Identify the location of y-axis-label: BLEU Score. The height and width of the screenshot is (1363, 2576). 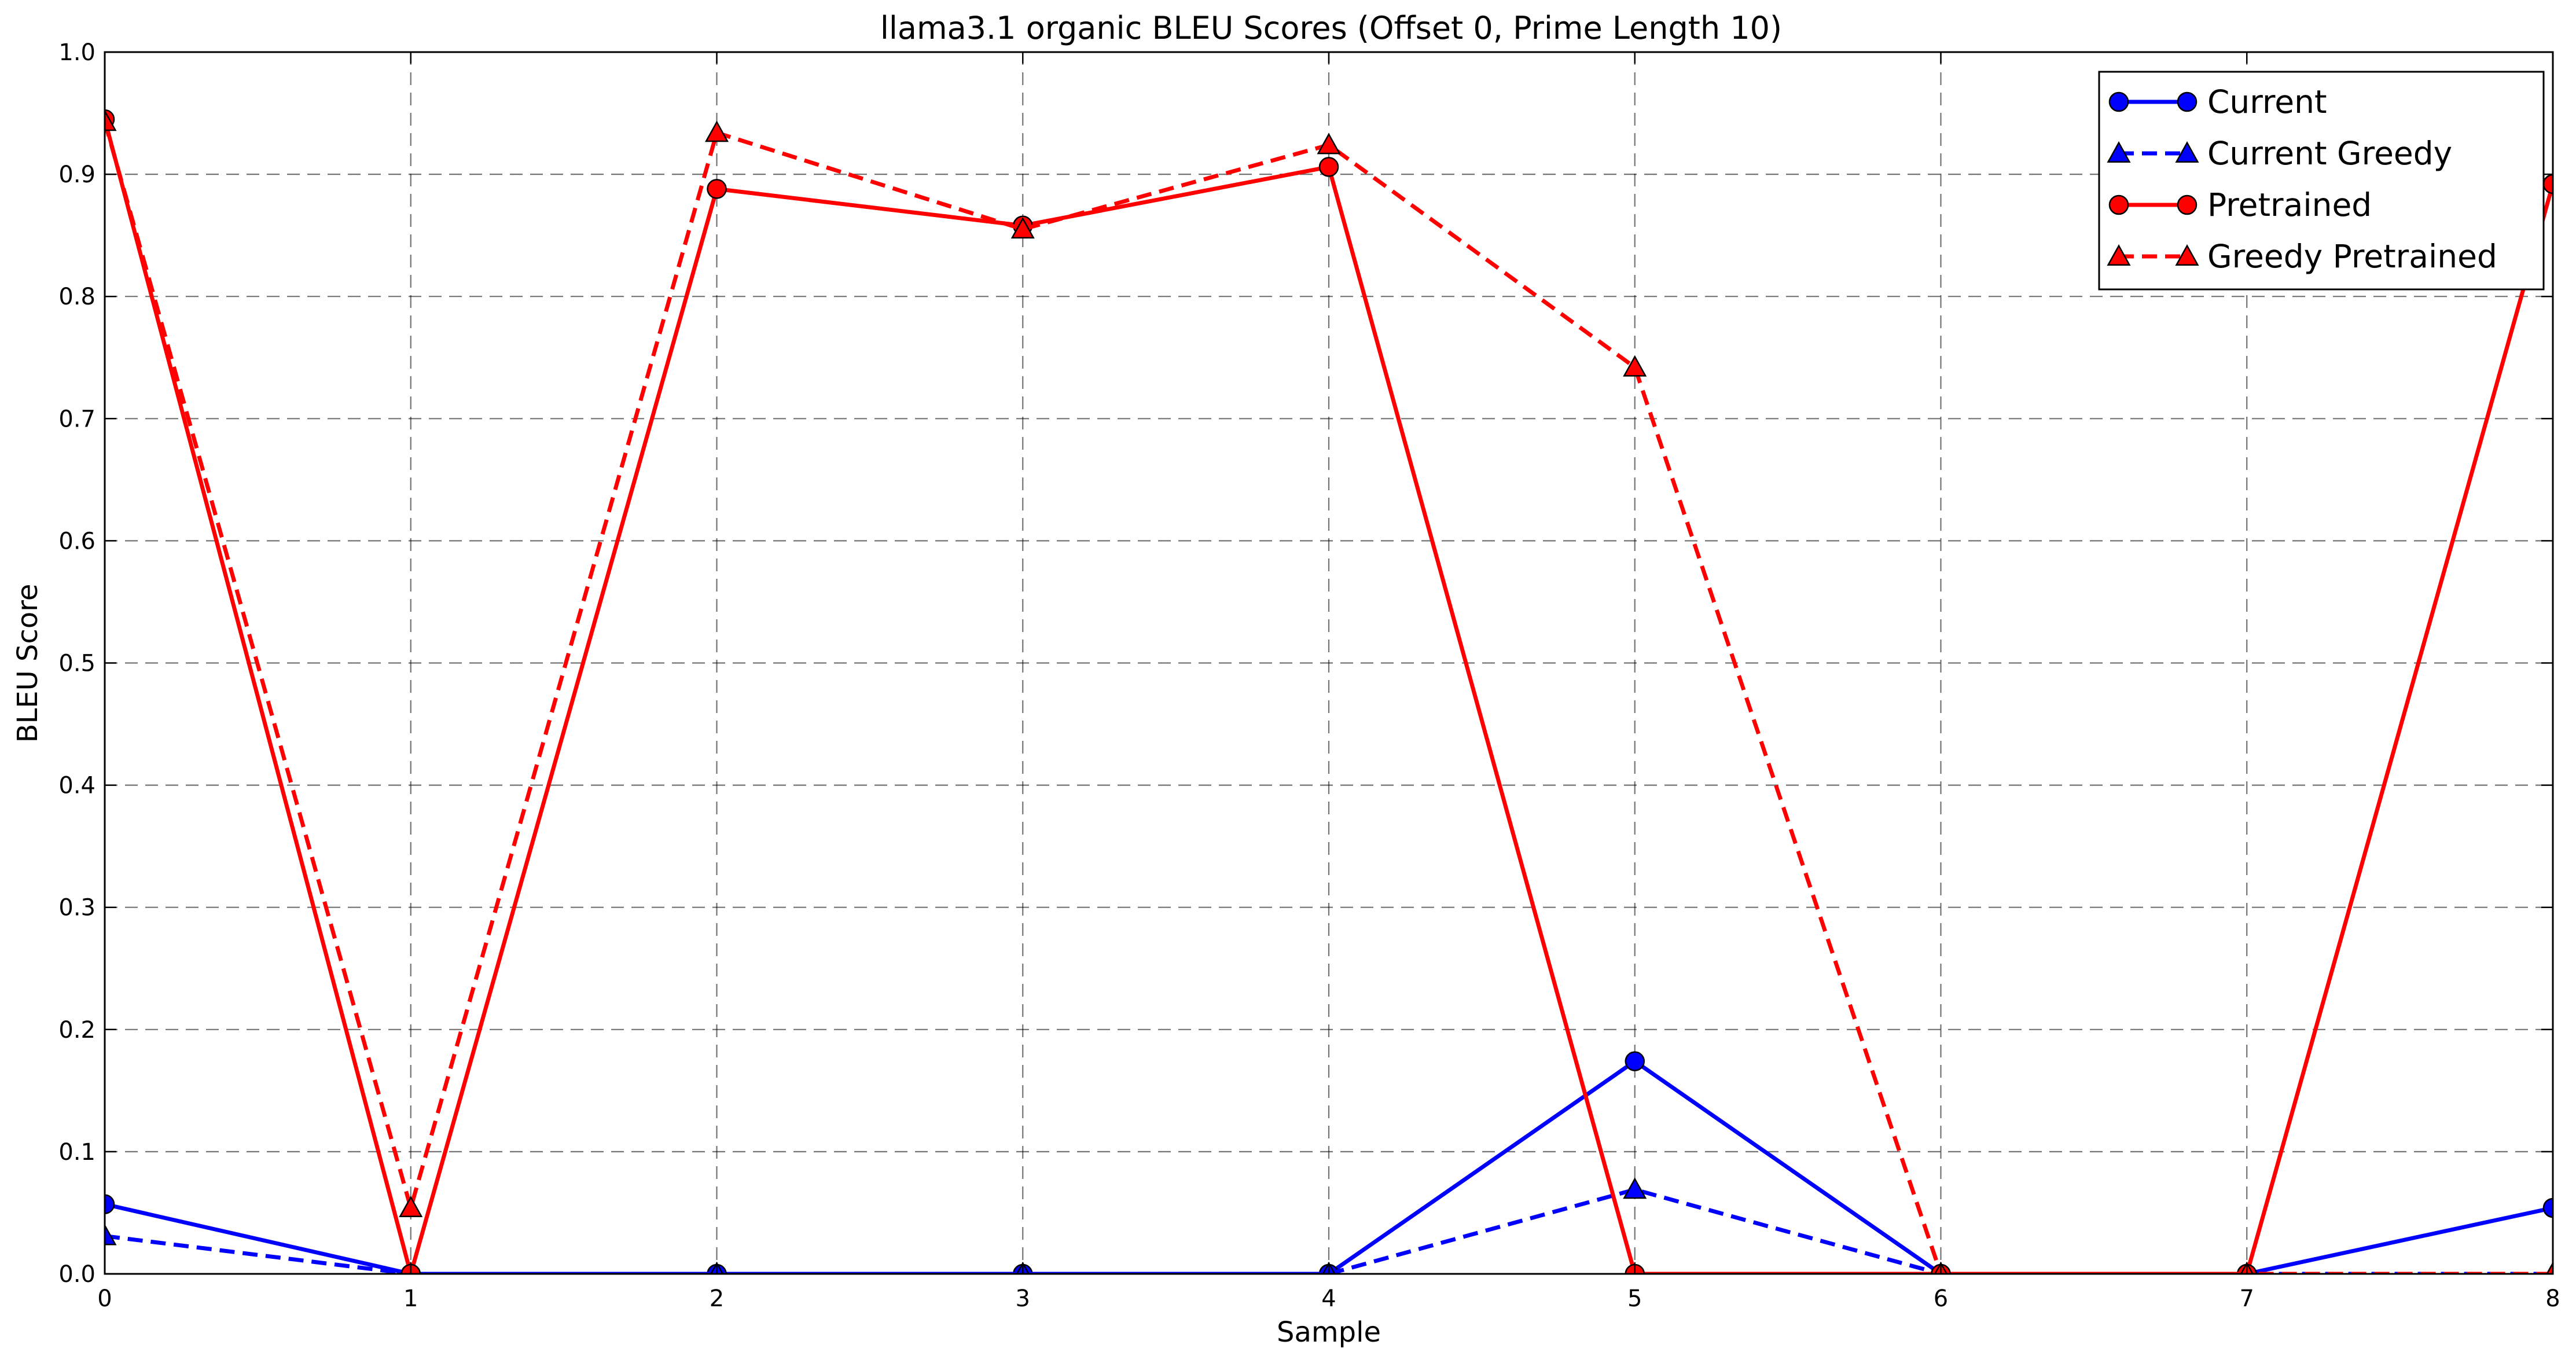
(28, 663).